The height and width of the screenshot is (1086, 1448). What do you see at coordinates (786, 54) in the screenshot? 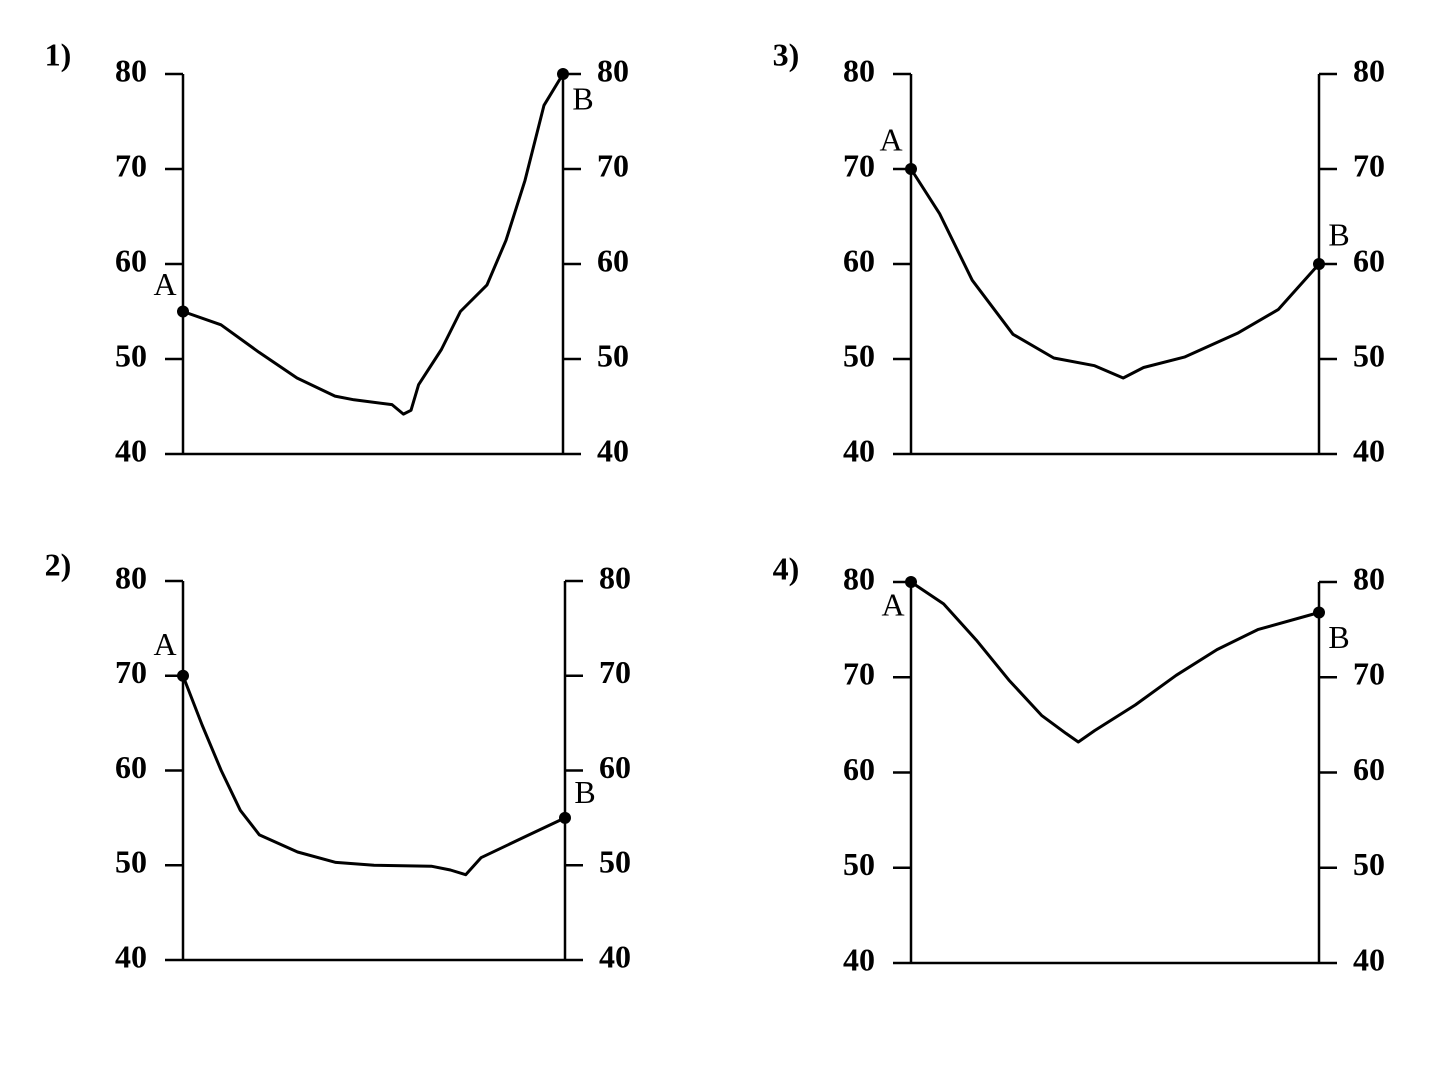
I see `chart-label: 3)` at bounding box center [786, 54].